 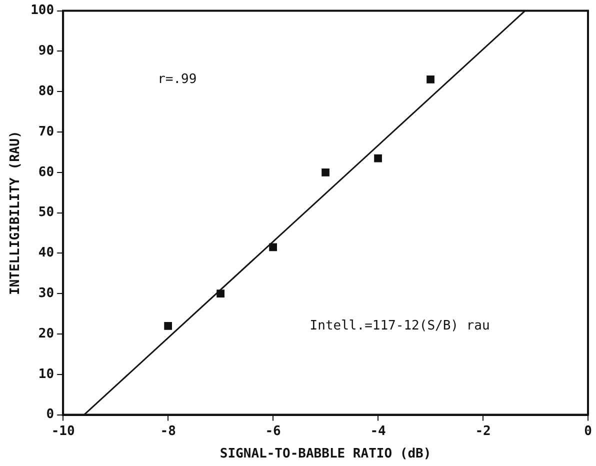 I want to click on annotation: r=.99, so click(x=177, y=79).